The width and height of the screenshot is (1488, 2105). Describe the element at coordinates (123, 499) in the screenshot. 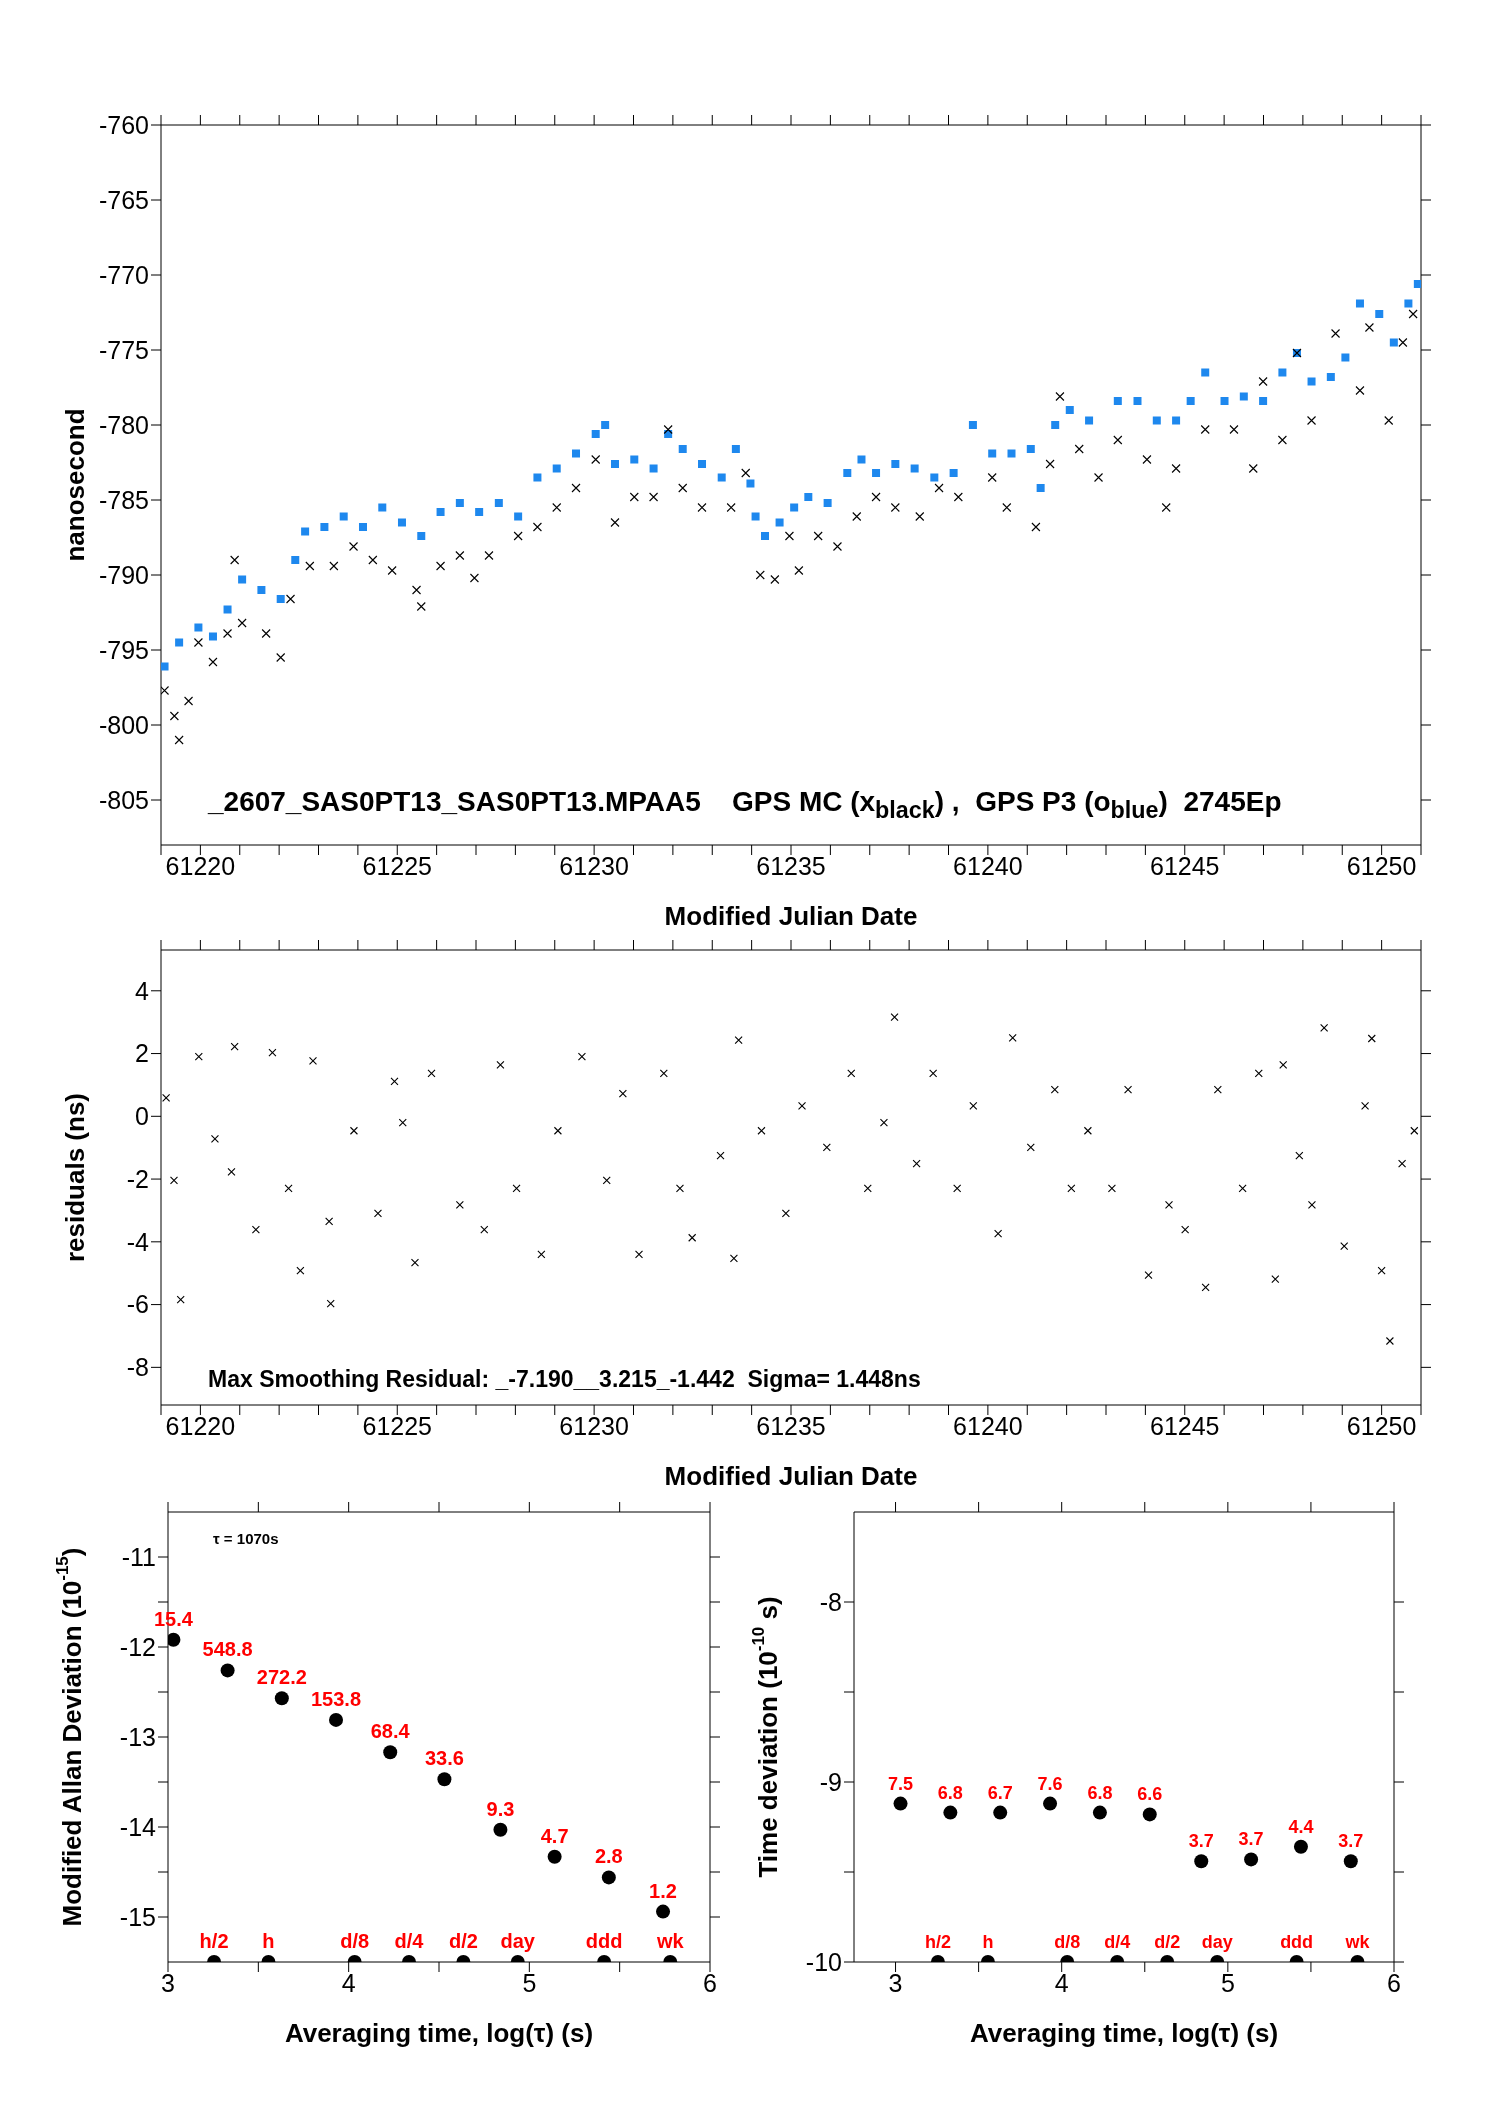

I see `y-tick-label: -785` at that location.